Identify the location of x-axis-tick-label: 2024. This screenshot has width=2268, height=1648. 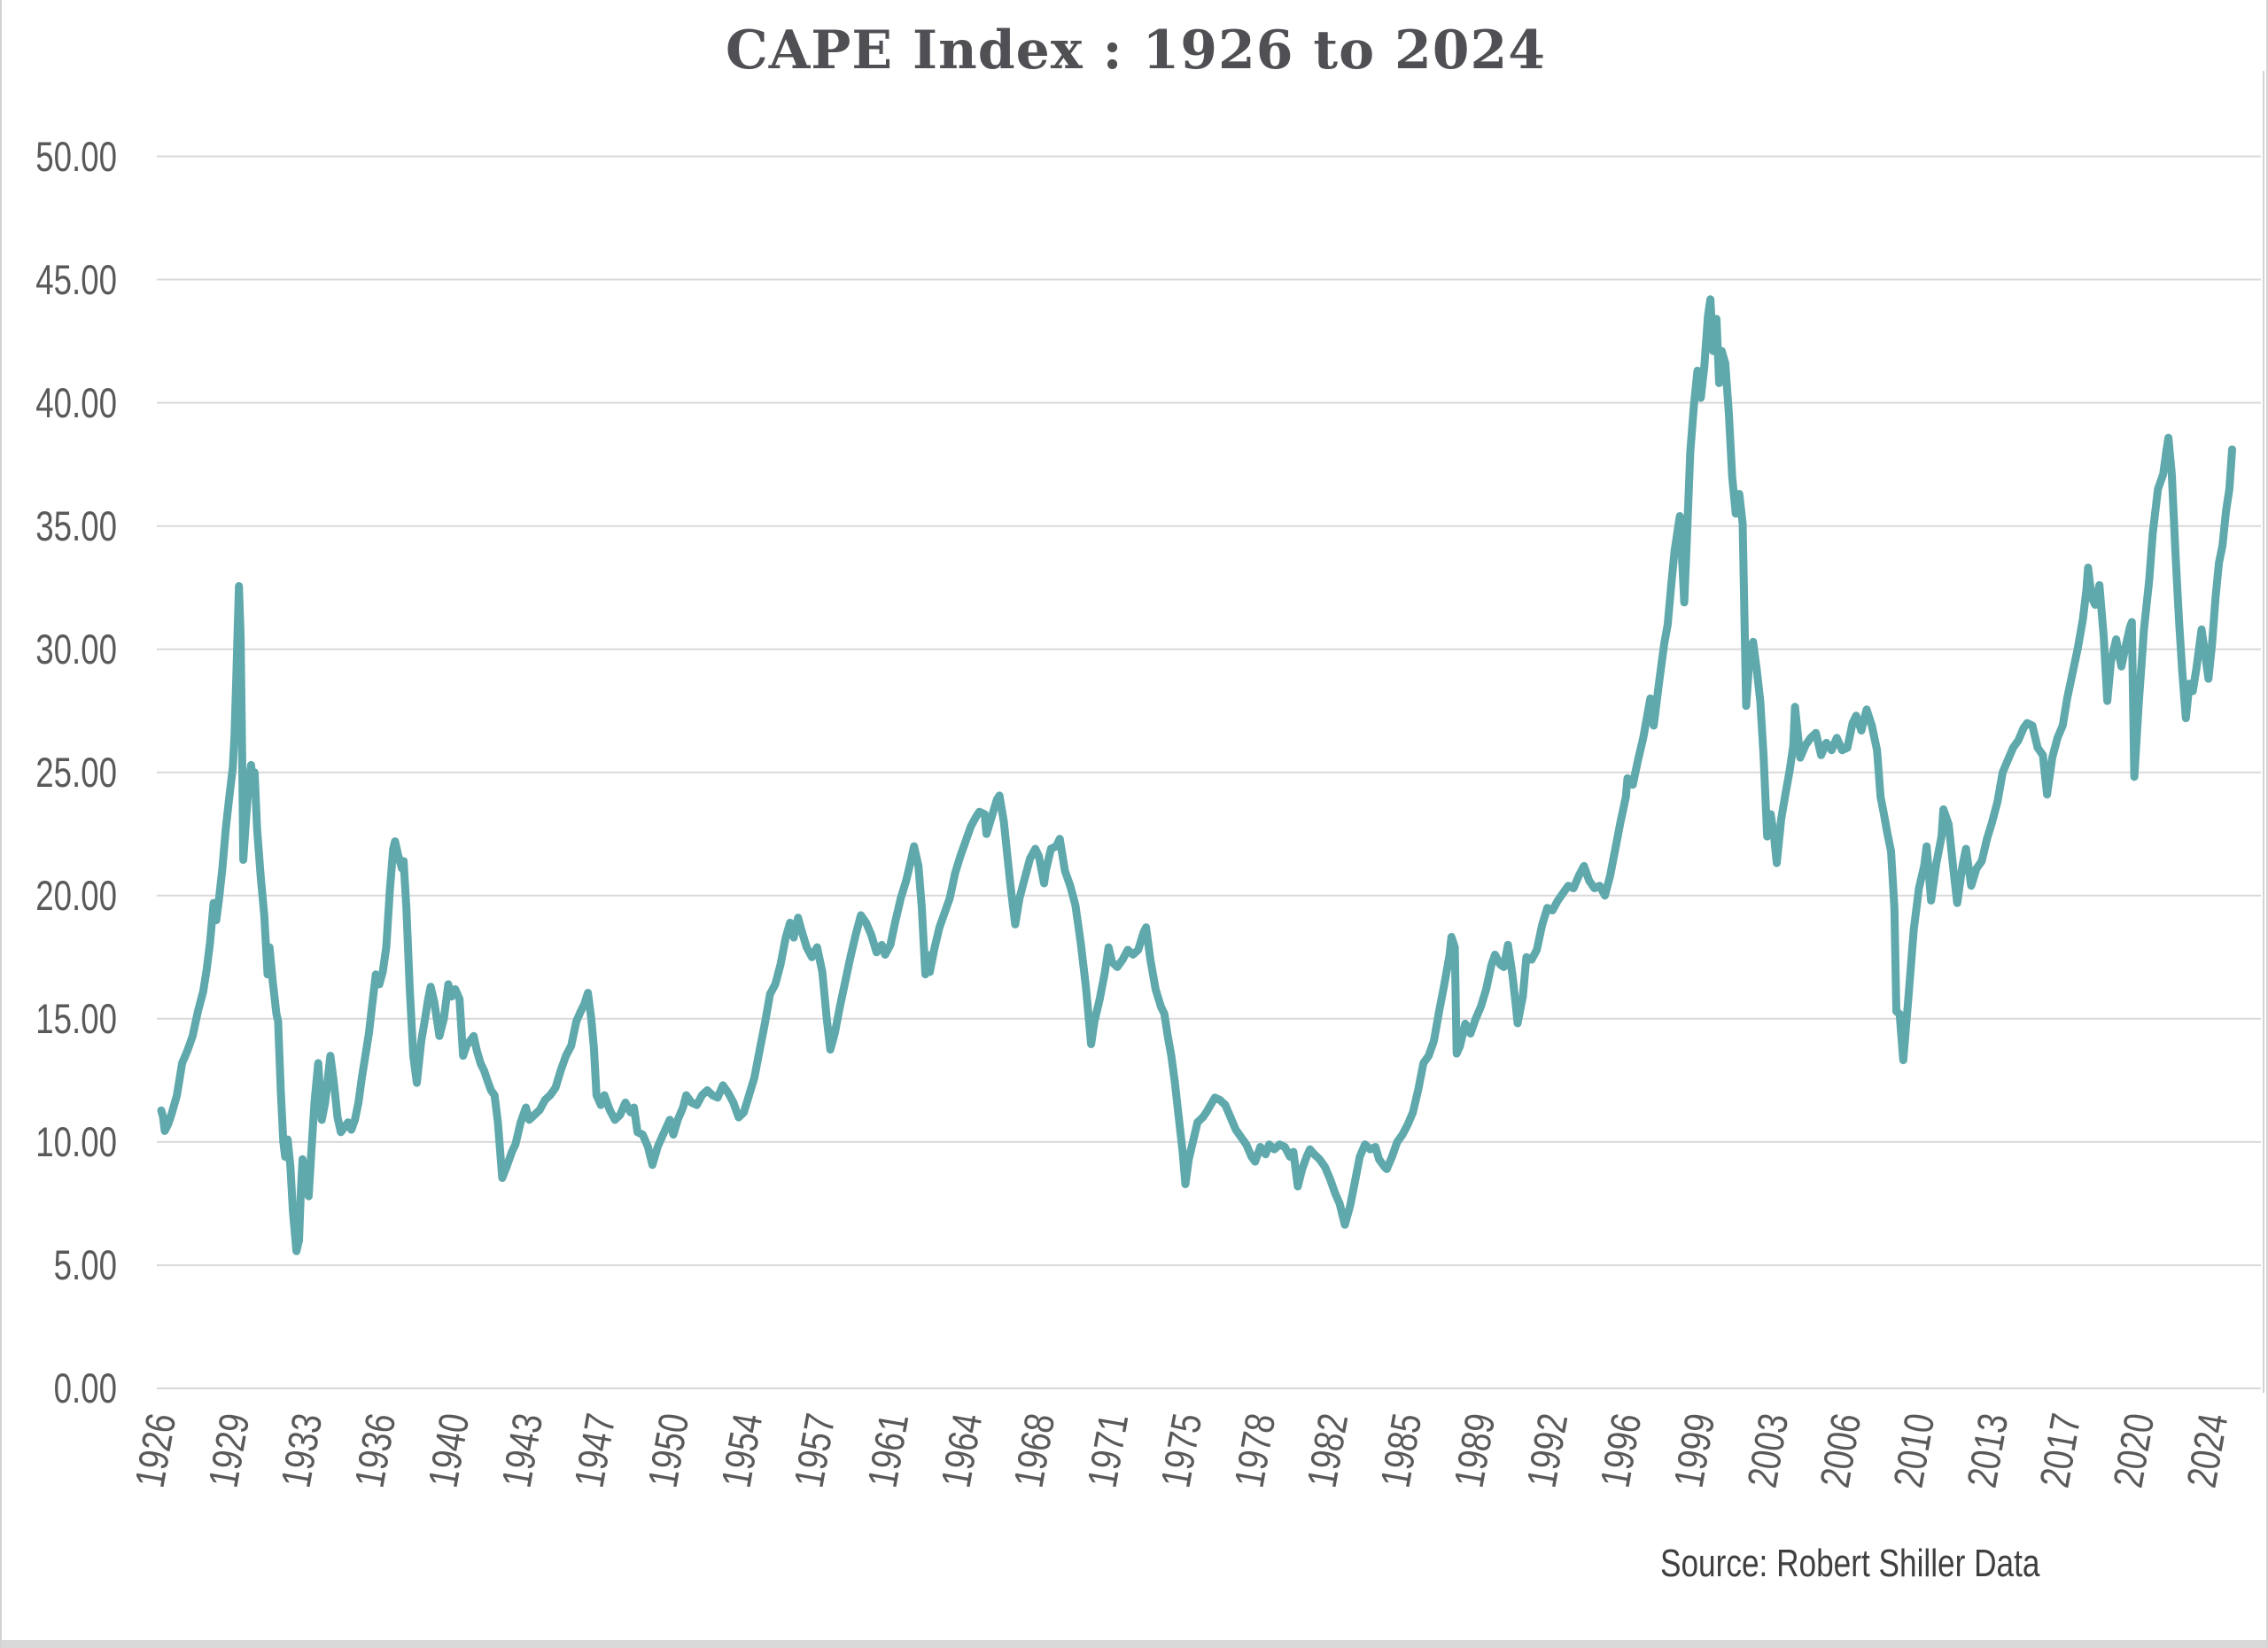
(2207, 1450).